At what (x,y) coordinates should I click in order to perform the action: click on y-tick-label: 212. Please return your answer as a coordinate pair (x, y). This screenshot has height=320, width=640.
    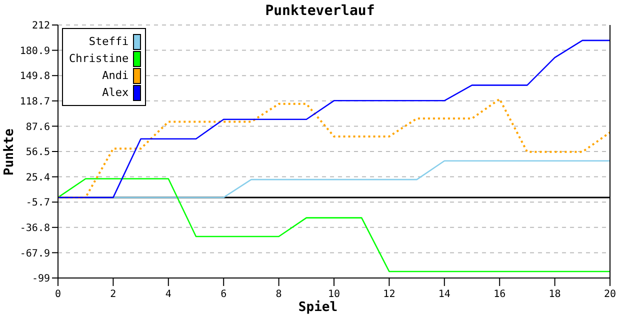
    Looking at the image, I should click on (41, 26).